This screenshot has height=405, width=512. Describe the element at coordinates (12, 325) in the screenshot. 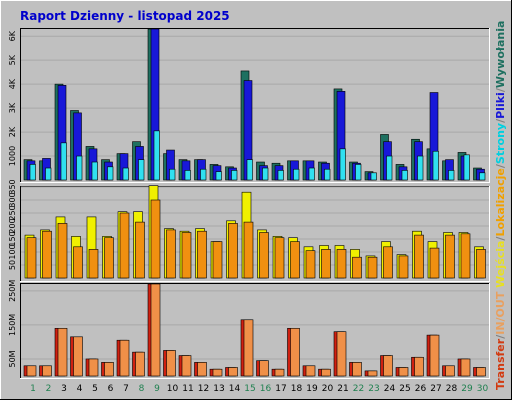

I see `y-tick-label: 150M` at that location.